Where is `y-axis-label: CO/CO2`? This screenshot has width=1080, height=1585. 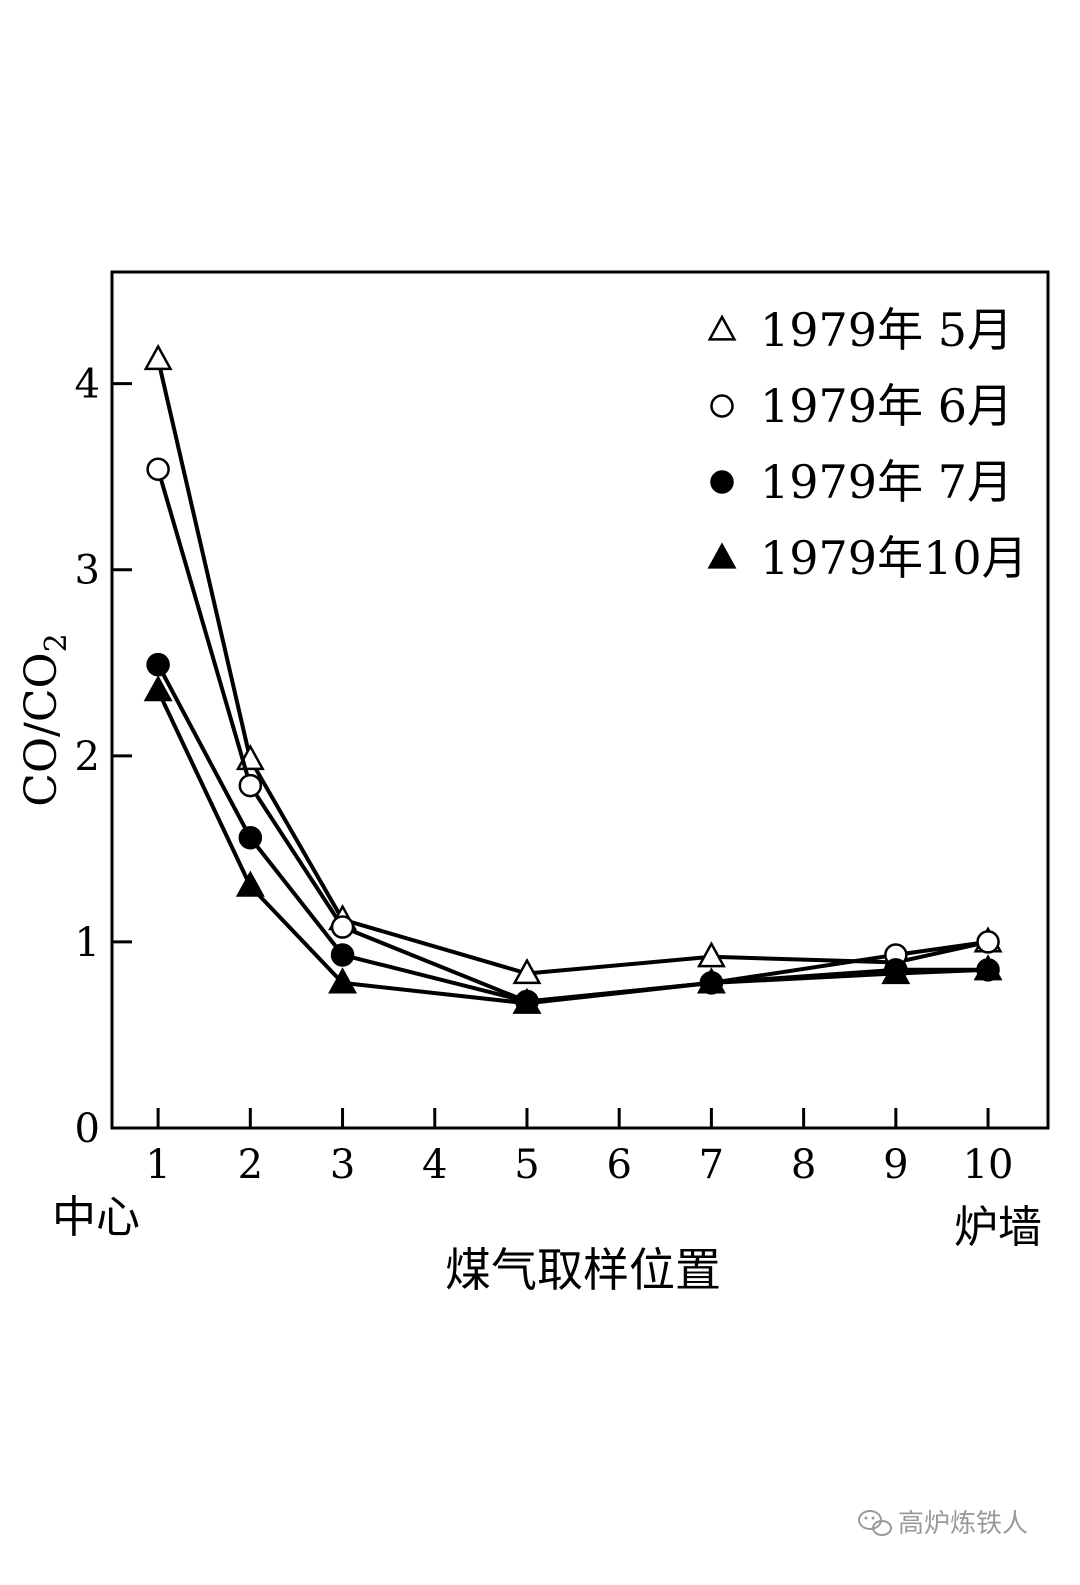 y-axis-label: CO/CO2 is located at coordinates (45, 719).